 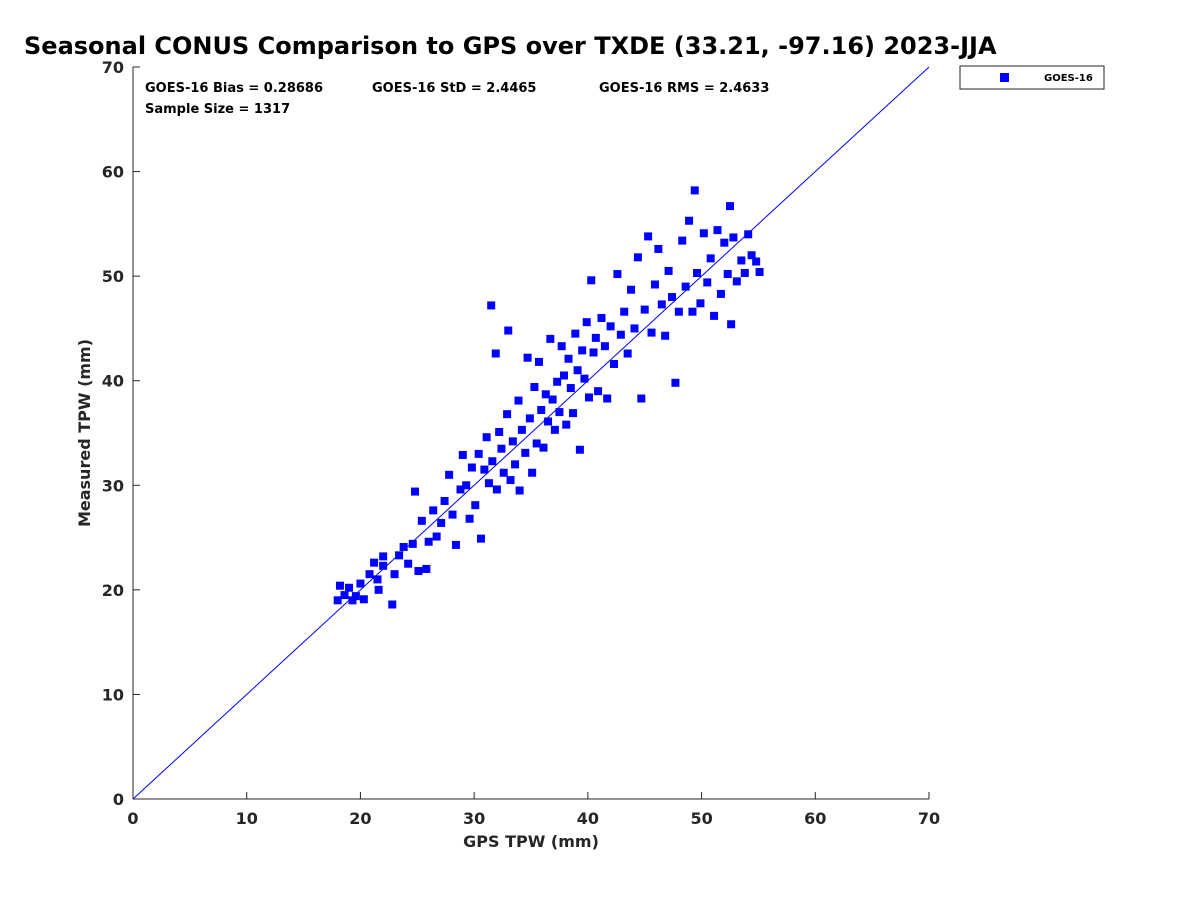 What do you see at coordinates (132, 818) in the screenshot?
I see `x-tick-label: 0` at bounding box center [132, 818].